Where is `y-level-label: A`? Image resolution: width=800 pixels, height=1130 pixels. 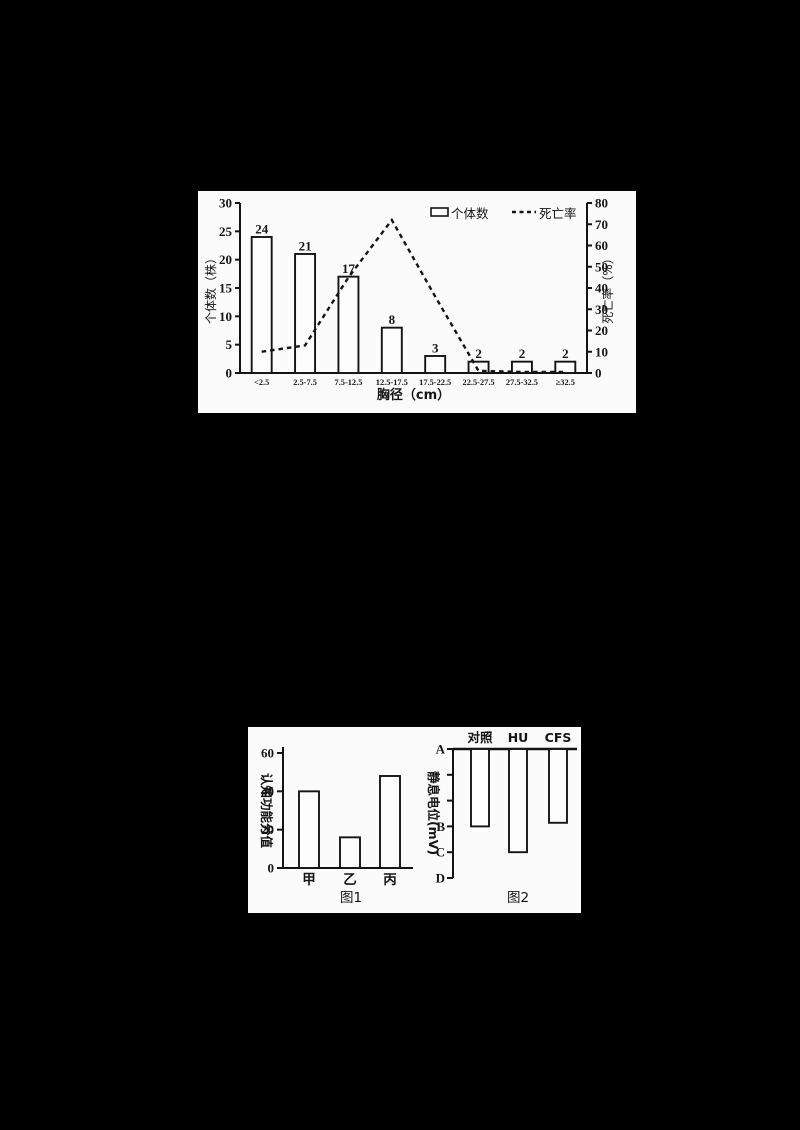
y-level-label: A is located at coordinates (441, 749).